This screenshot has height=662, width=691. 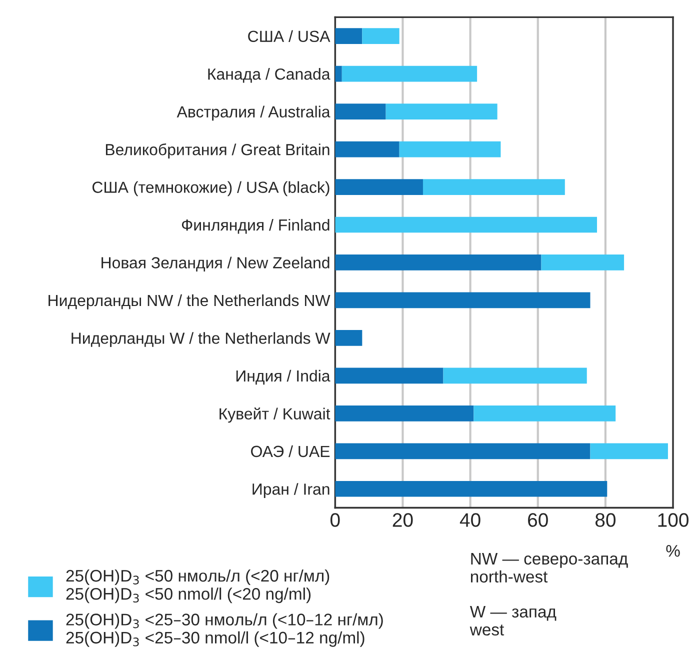 What do you see at coordinates (402, 520) in the screenshot?
I see `x-tick-label: 20` at bounding box center [402, 520].